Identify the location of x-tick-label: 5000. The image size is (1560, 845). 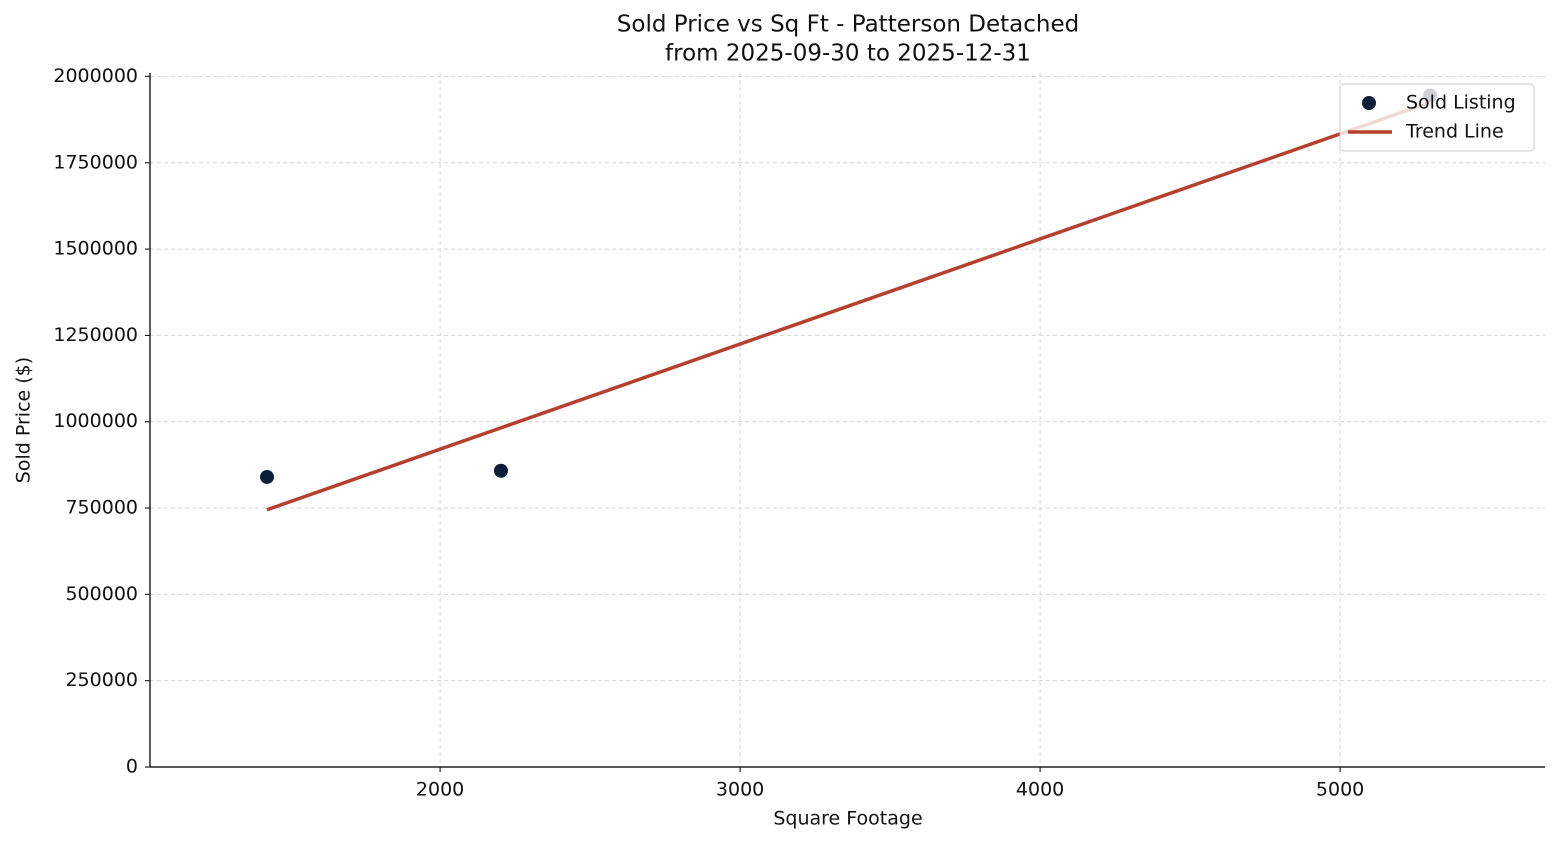
(1340, 790).